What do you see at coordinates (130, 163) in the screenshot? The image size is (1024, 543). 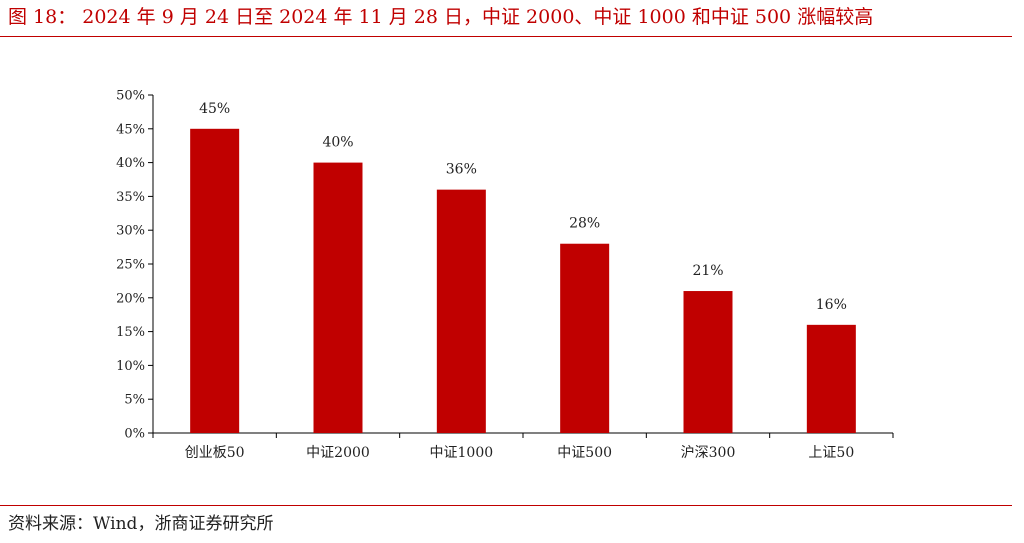 I see `y-tick-label: 40%` at bounding box center [130, 163].